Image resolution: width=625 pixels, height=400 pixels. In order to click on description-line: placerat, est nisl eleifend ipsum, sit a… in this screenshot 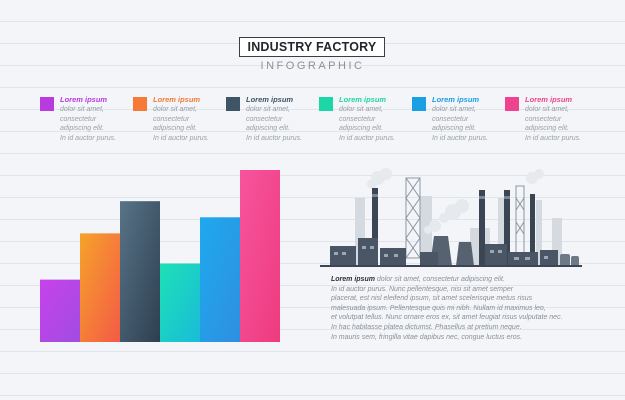, I will do `click(432, 299)`.